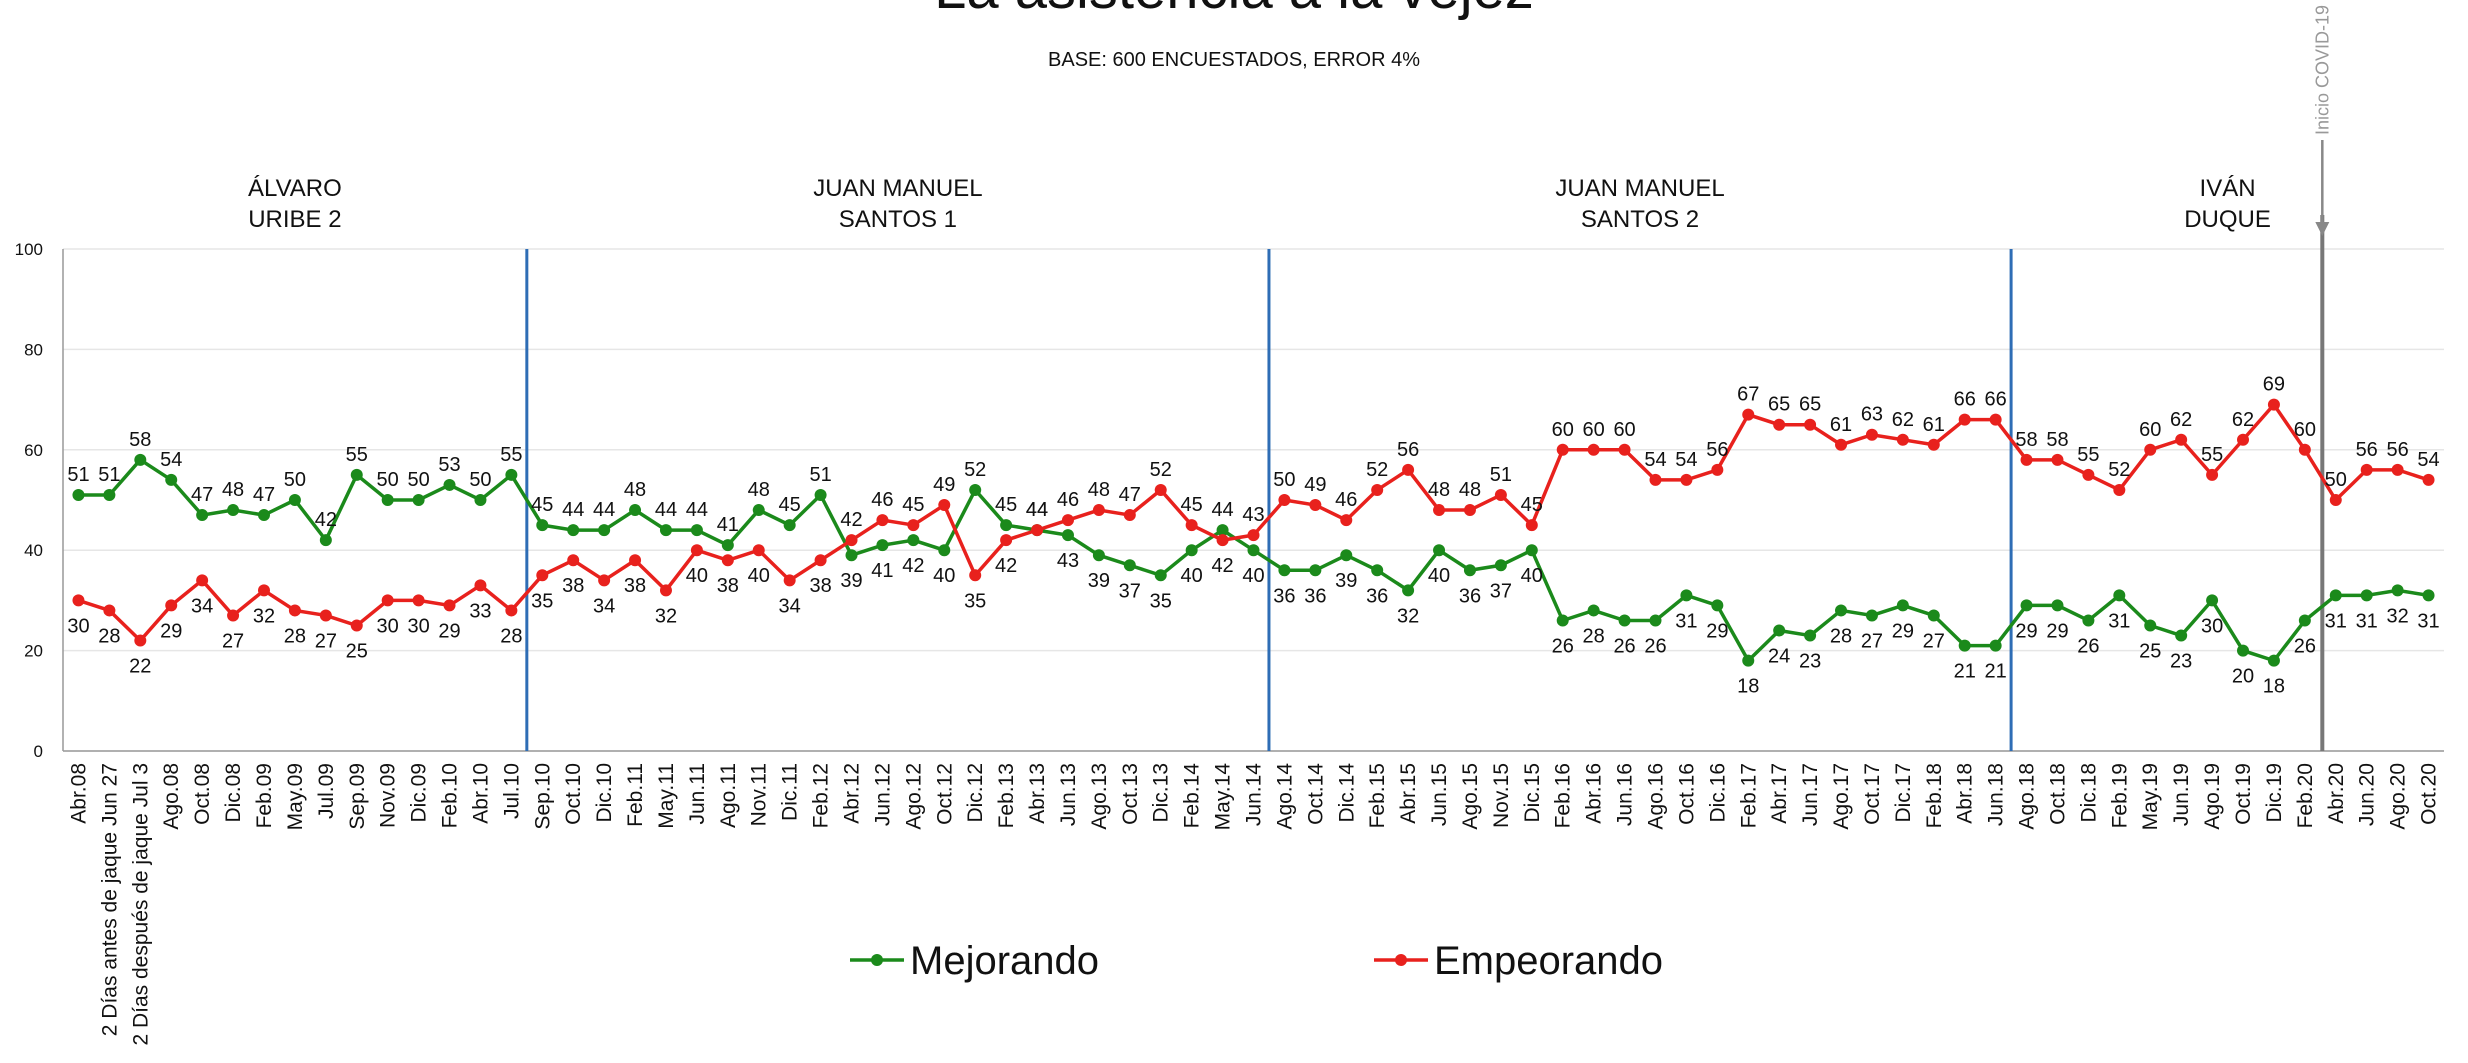 The width and height of the screenshot is (2468, 1063). I want to click on period-label: URIBE 2, so click(294, 219).